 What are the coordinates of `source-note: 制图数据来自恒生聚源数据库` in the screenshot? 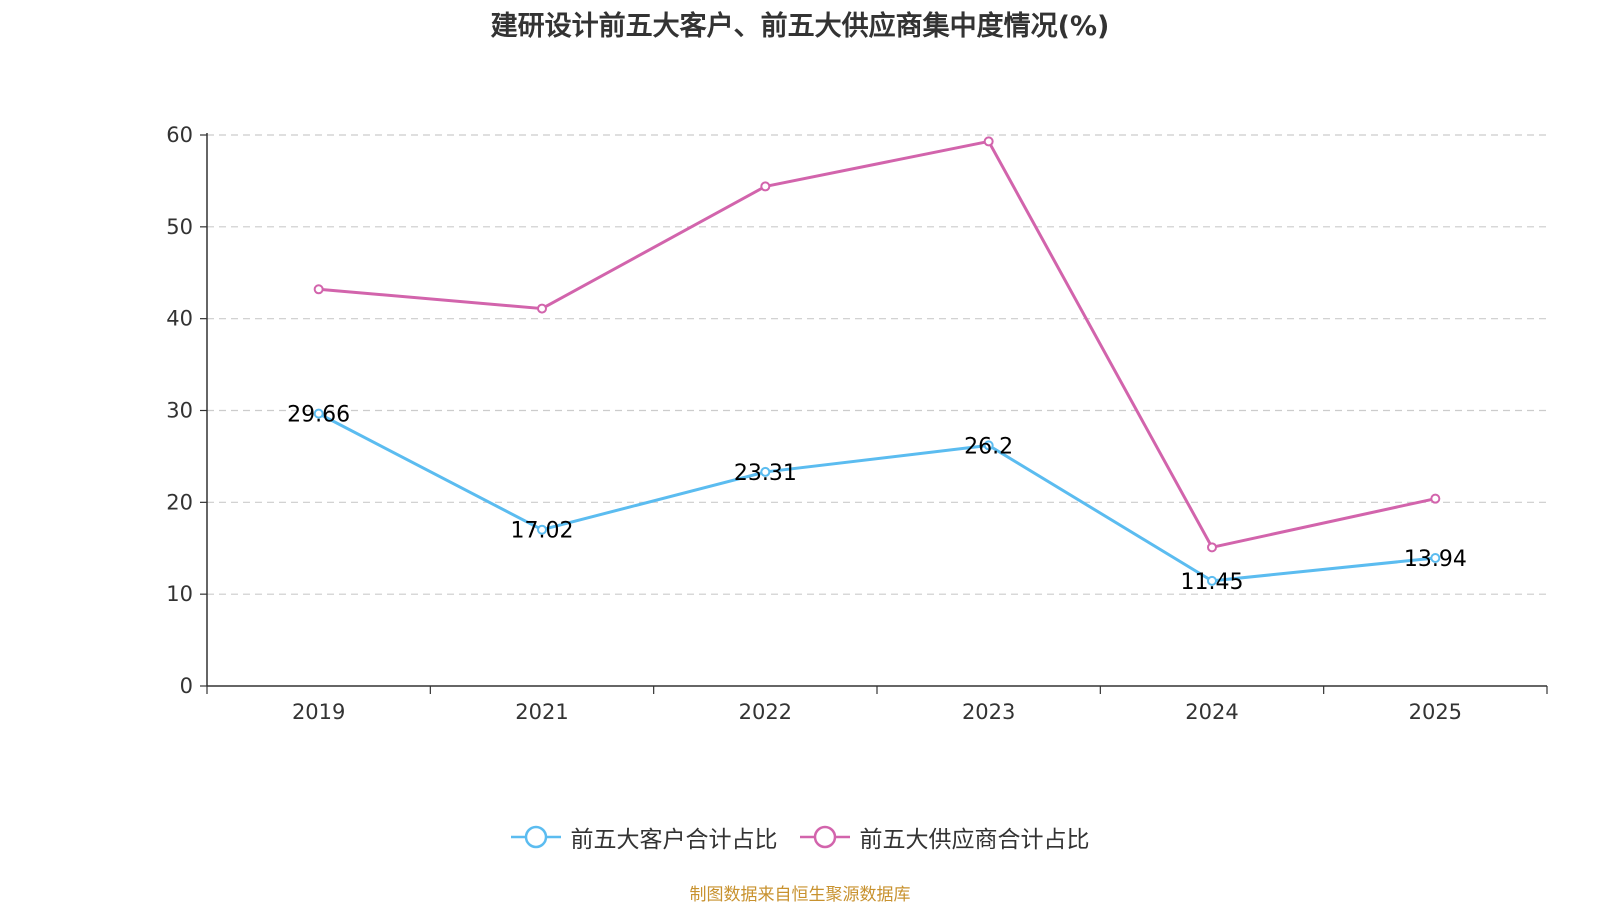 It's located at (800, 895).